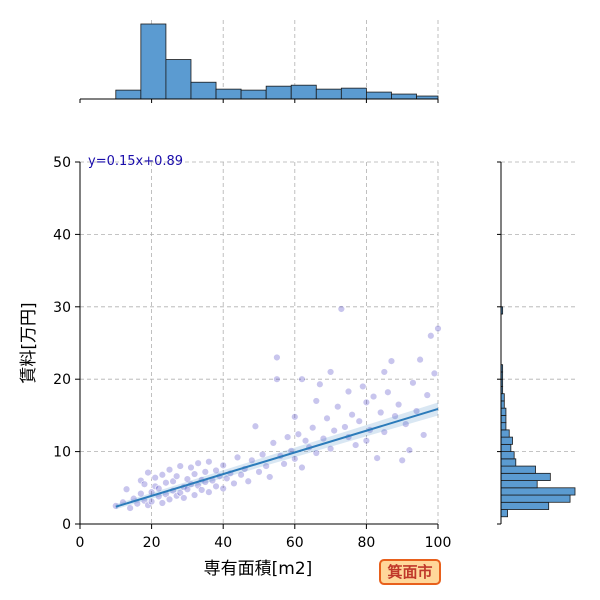 The width and height of the screenshot is (600, 600). I want to click on city-badge: 箕面市, so click(410, 572).